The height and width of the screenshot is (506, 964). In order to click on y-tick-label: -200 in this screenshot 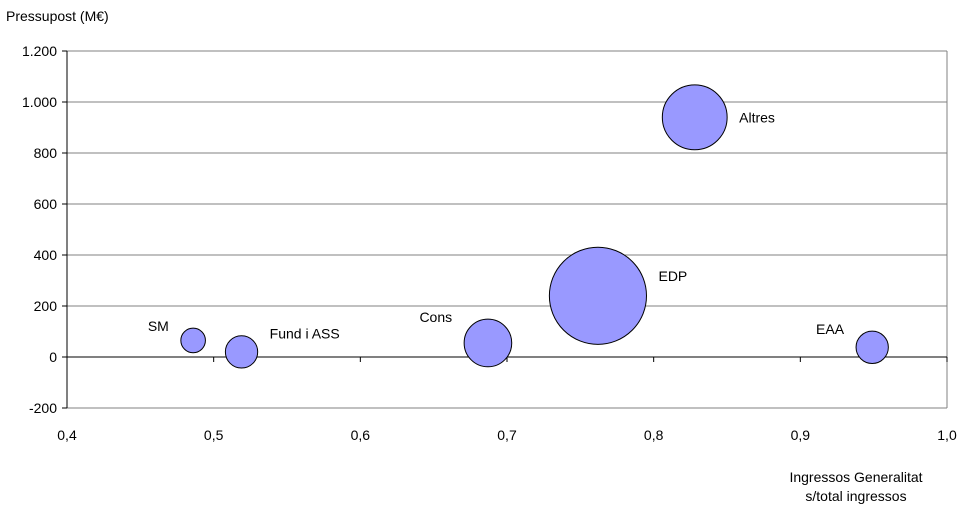, I will do `click(43, 408)`.